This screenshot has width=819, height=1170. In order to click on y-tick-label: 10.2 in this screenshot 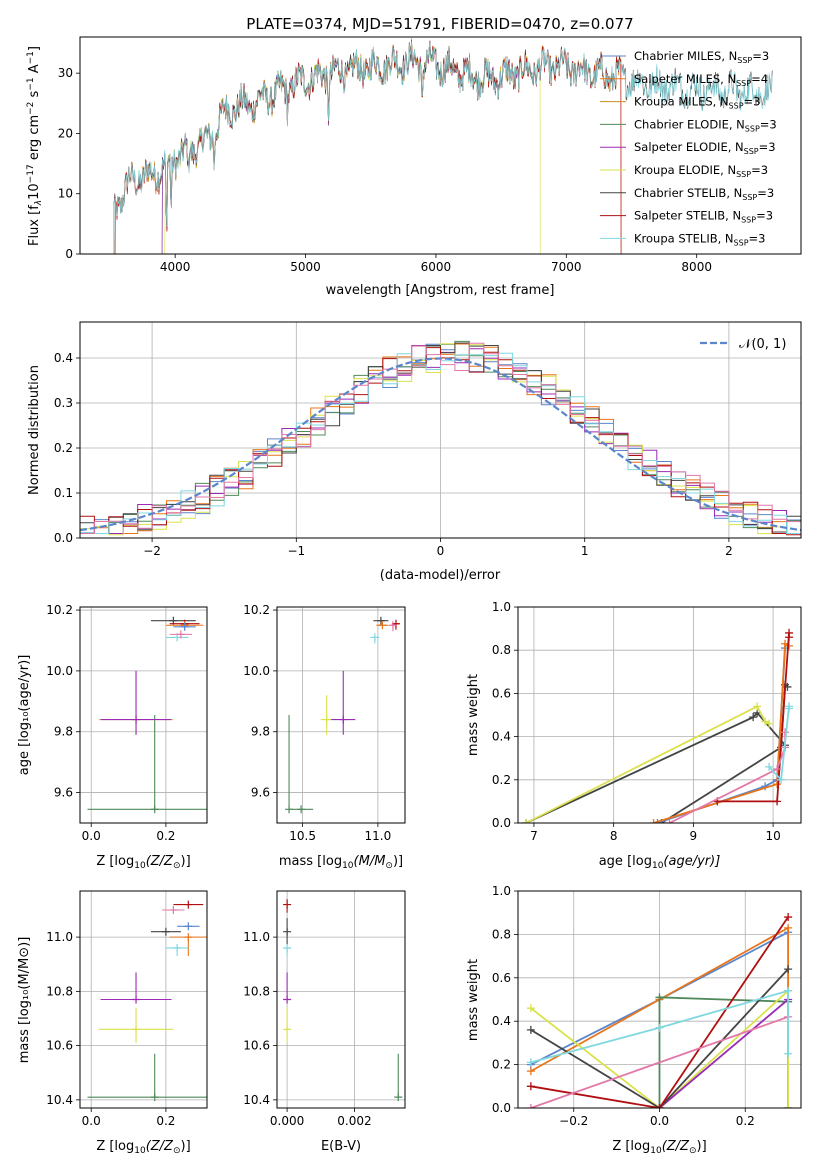, I will do `click(59, 610)`.